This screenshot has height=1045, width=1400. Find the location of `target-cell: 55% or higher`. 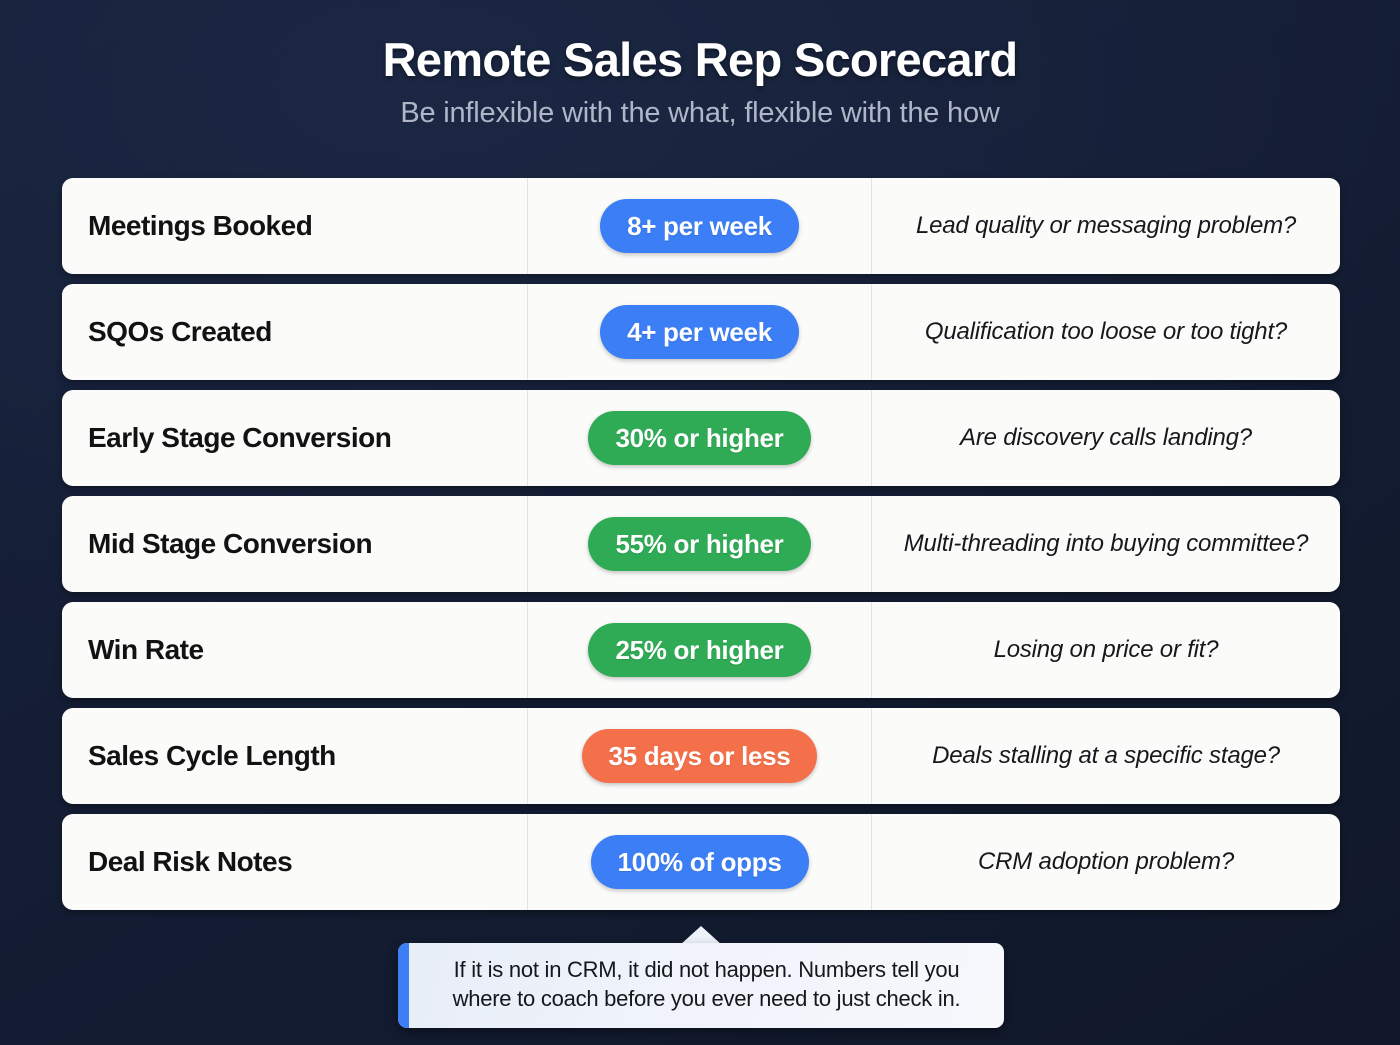

target-cell: 55% or higher is located at coordinates (700, 544).